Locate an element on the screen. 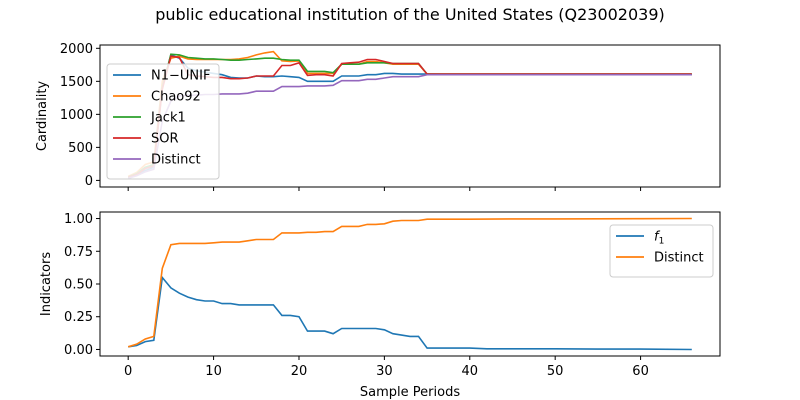  legend-entry-label: Jack1 is located at coordinates (168, 118).